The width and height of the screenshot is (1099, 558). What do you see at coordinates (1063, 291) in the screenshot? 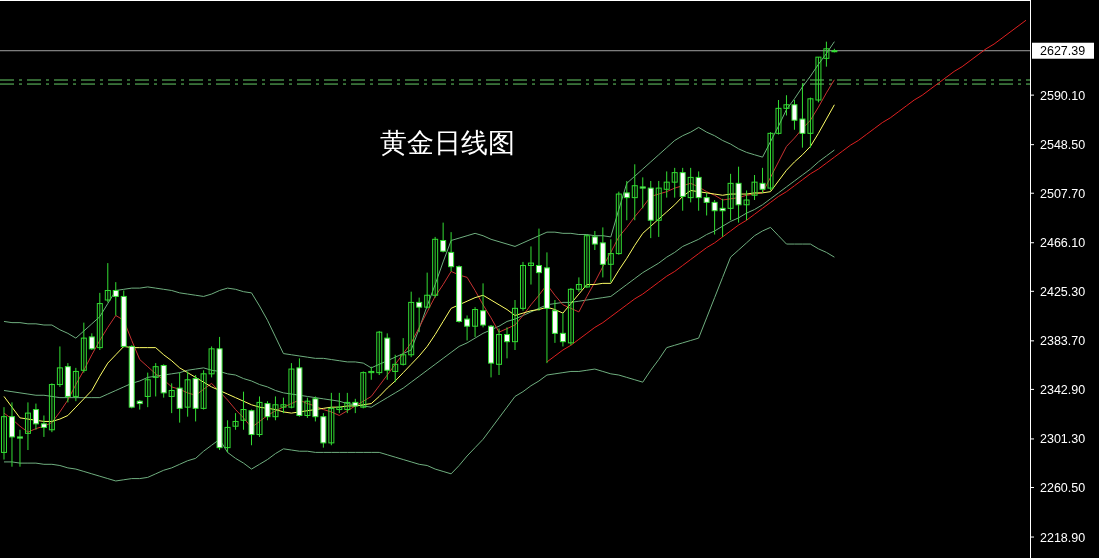
I see `y-tick-label: 2425.30` at bounding box center [1063, 291].